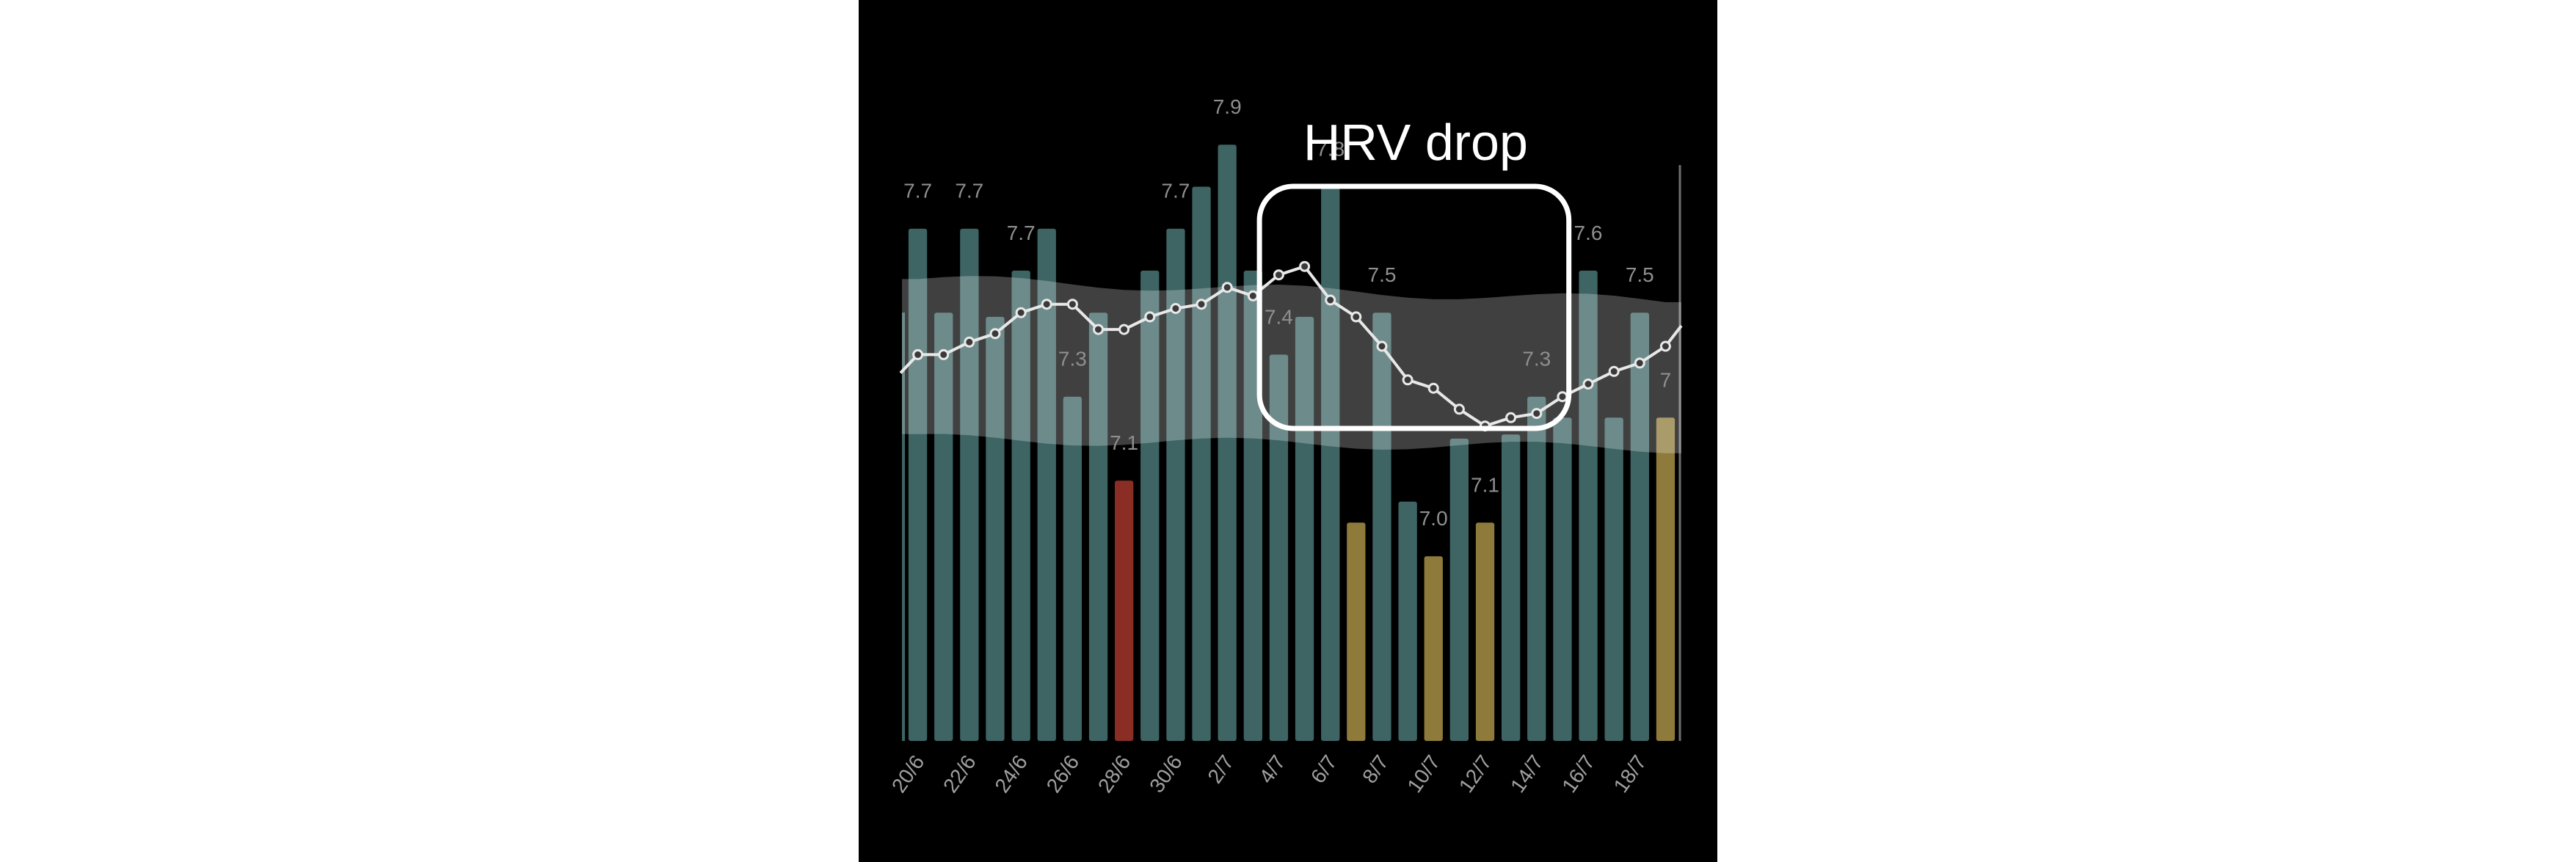 This screenshot has height=862, width=2576. I want to click on x-tick-label: 26/6, so click(1063, 774).